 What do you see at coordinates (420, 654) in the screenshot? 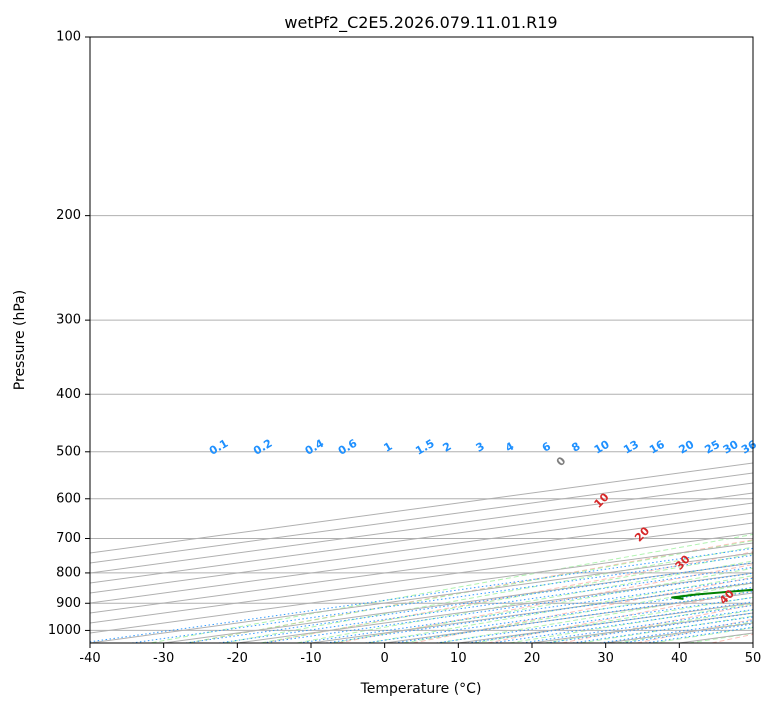
I see `x-axis-ticks: -40 -30 -20 -10 0 10 20 30 40 50` at bounding box center [420, 654].